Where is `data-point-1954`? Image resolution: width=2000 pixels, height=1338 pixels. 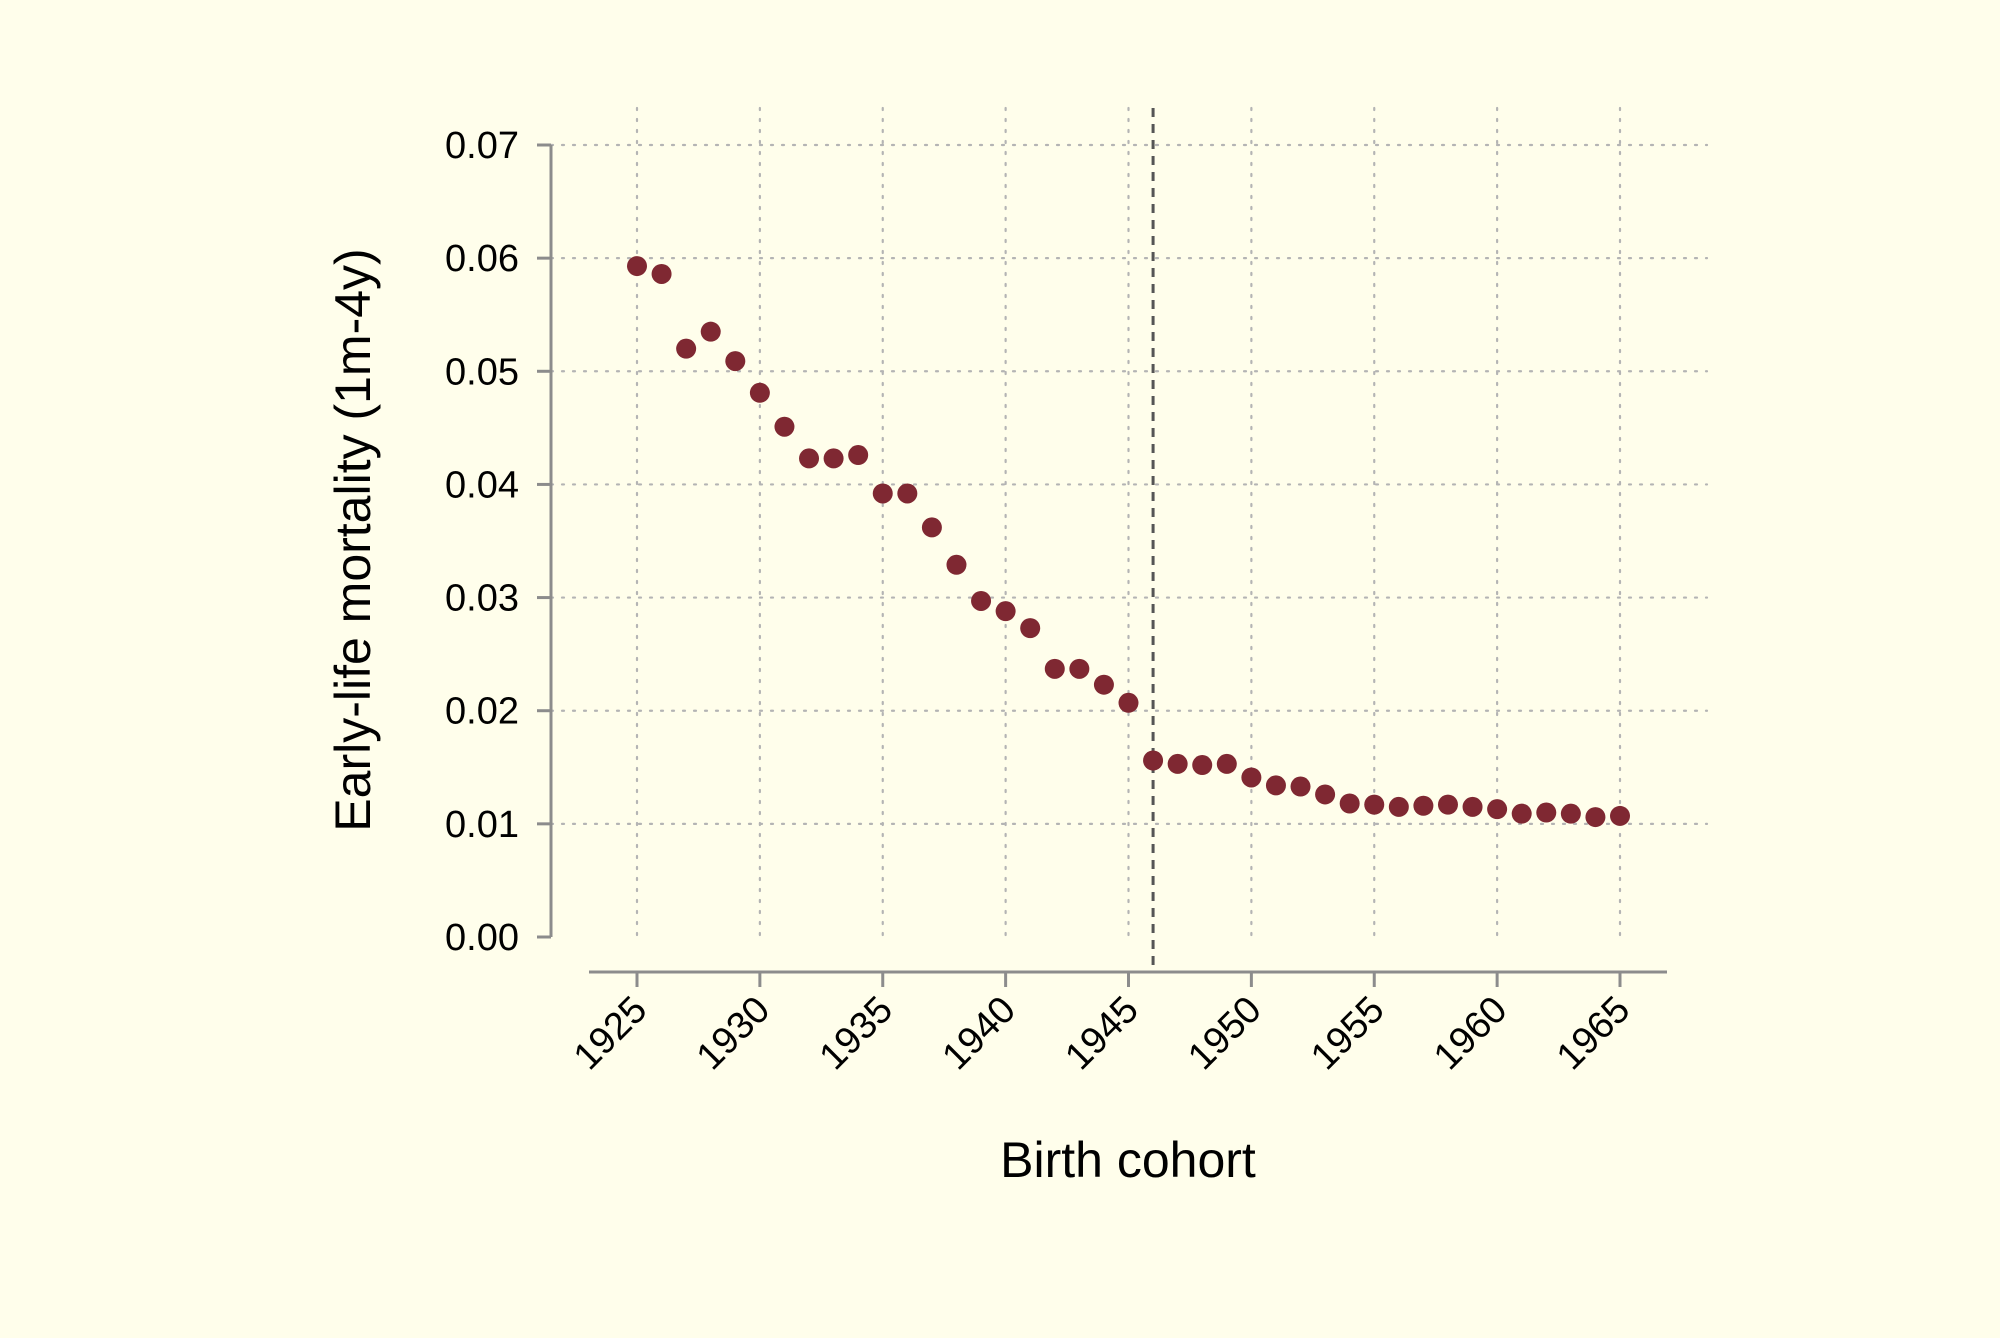 data-point-1954 is located at coordinates (1349, 803).